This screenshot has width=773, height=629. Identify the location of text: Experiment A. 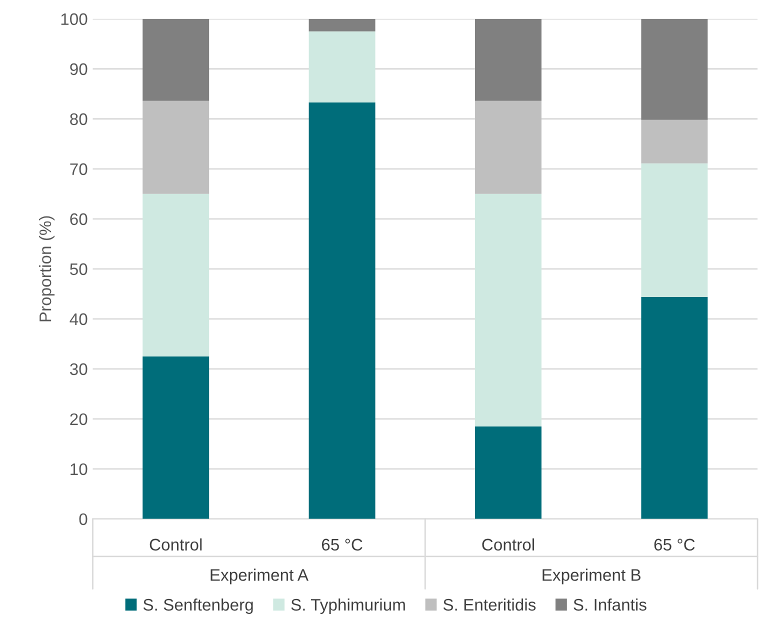
(259, 576).